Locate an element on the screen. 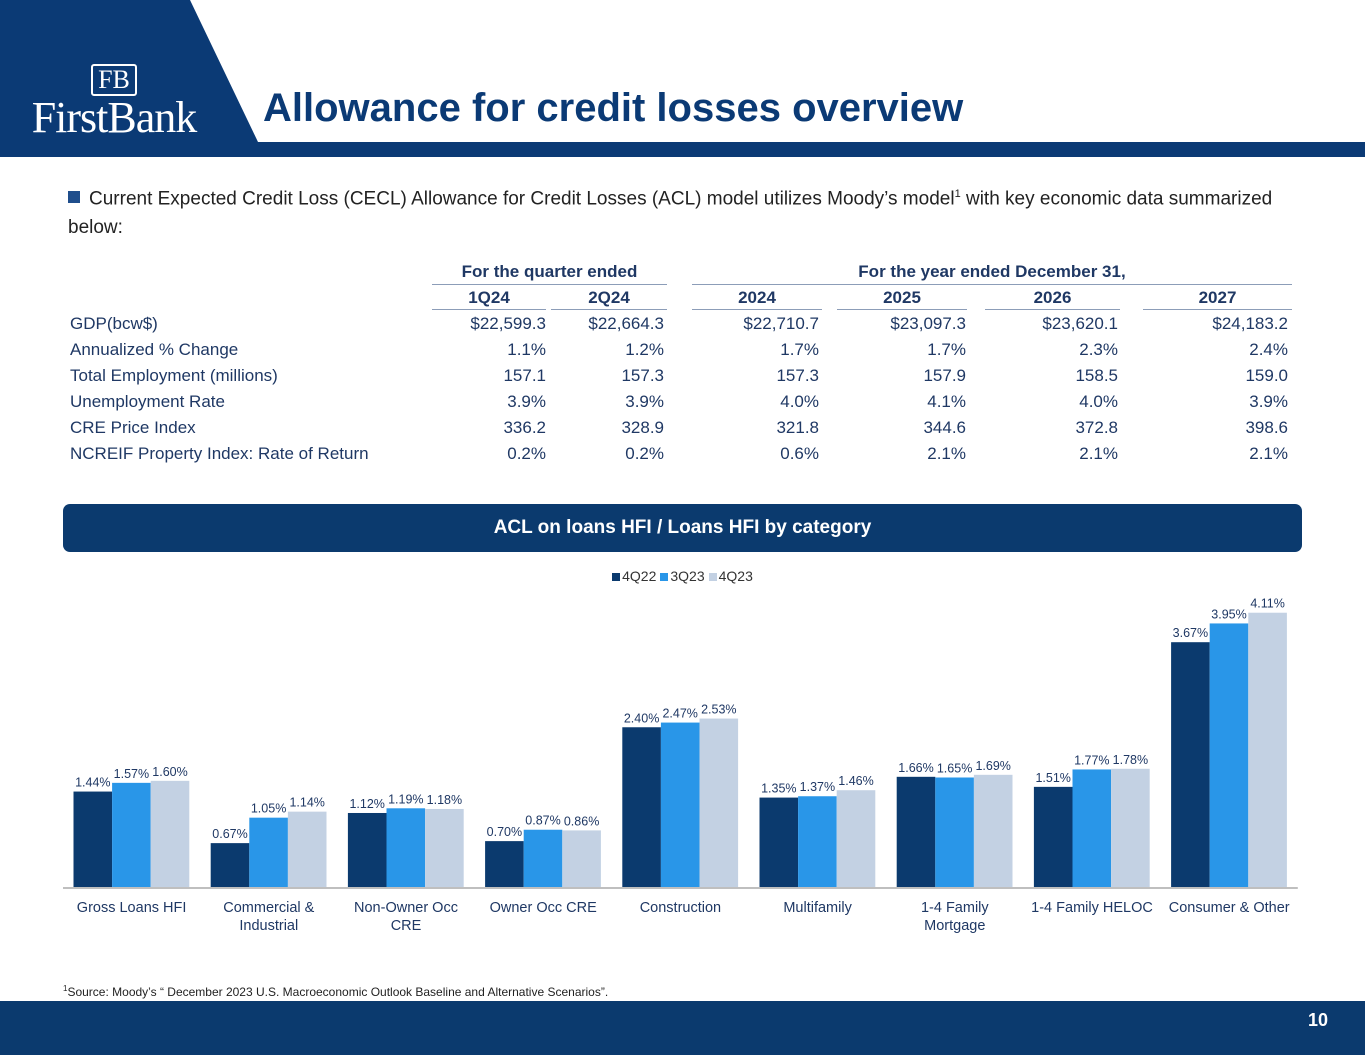 The image size is (1365, 1055). legend-item: 3Q23 is located at coordinates (682, 576).